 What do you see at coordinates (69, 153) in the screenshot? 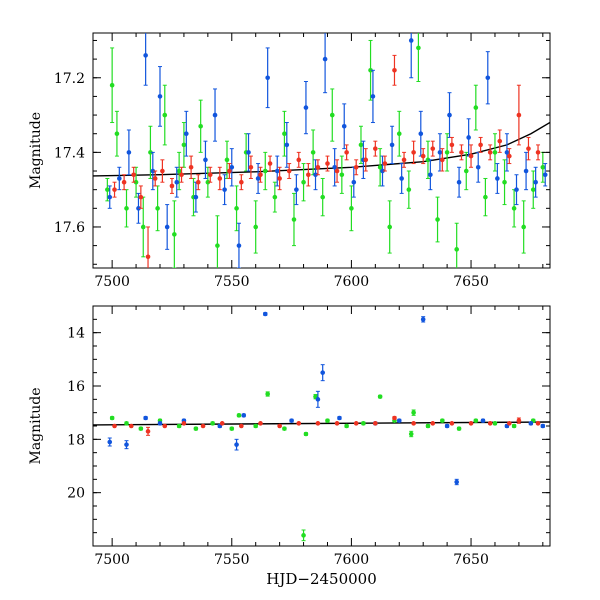
I see `top-ytick-label-1: 17.4` at bounding box center [69, 153].